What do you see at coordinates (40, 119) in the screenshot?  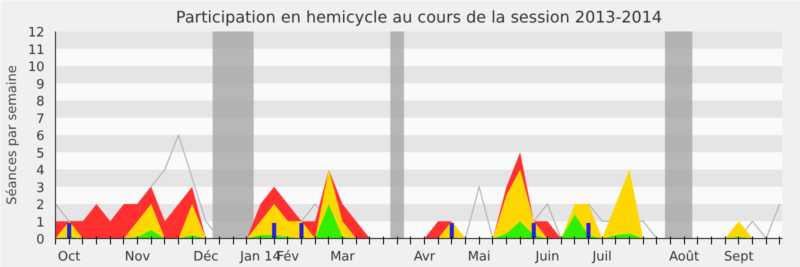 I see `y-tick-label: 7` at bounding box center [40, 119].